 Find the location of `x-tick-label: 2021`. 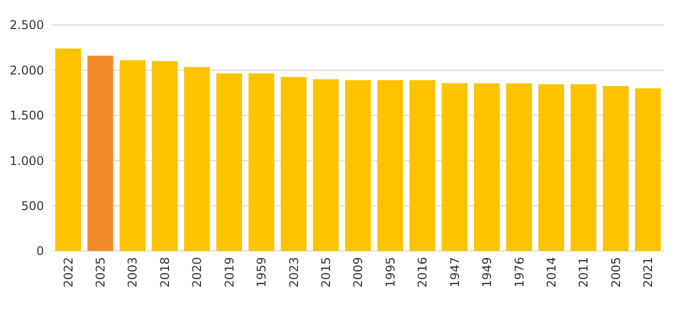

x-tick-label: 2021 is located at coordinates (648, 272).